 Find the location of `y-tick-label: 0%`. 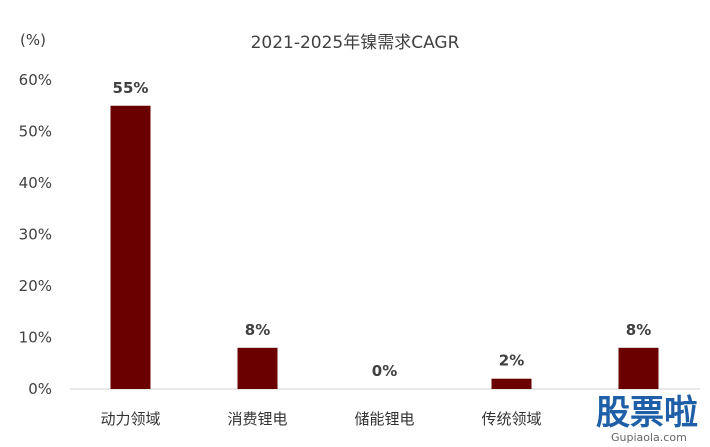

y-tick-label: 0% is located at coordinates (40, 389).